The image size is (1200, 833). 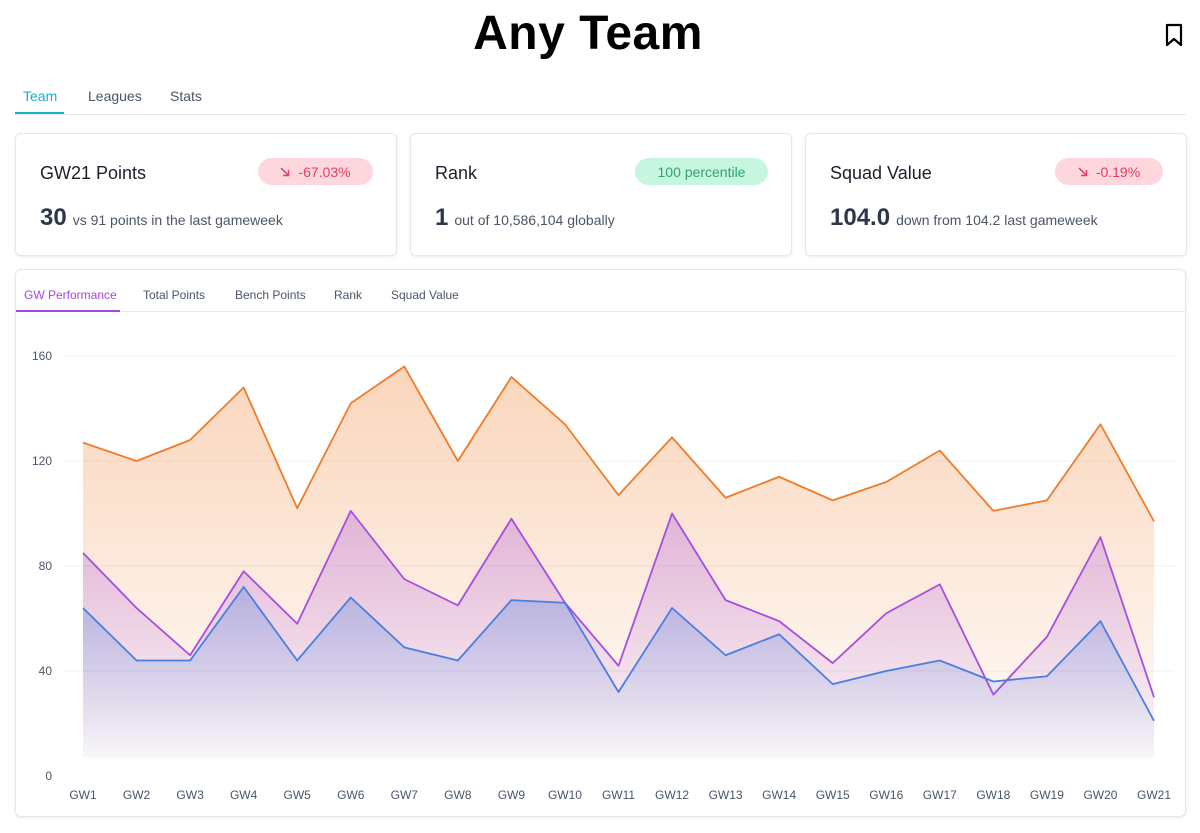 I want to click on y-tick-label: 0, so click(x=48, y=776).